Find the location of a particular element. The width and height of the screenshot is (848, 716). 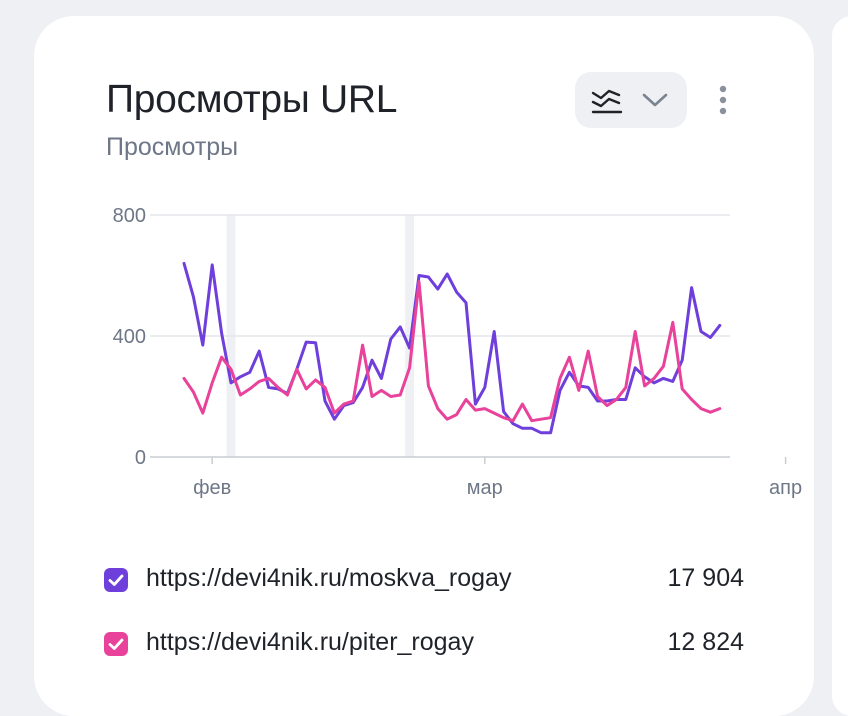

widget-menu-button is located at coordinates (723, 100).